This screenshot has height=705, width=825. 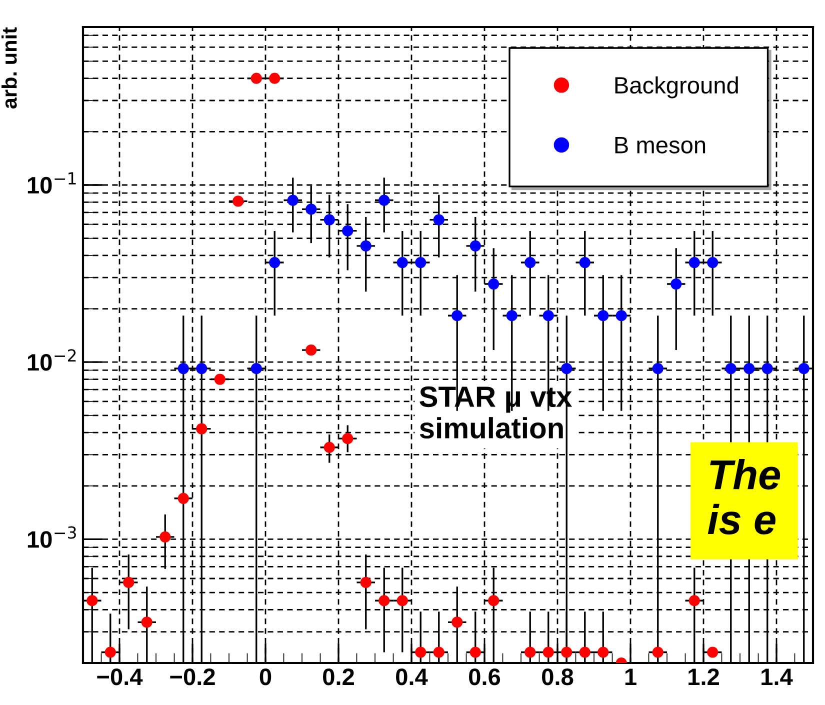 What do you see at coordinates (703, 676) in the screenshot?
I see `x-tick-label: 1.2` at bounding box center [703, 676].